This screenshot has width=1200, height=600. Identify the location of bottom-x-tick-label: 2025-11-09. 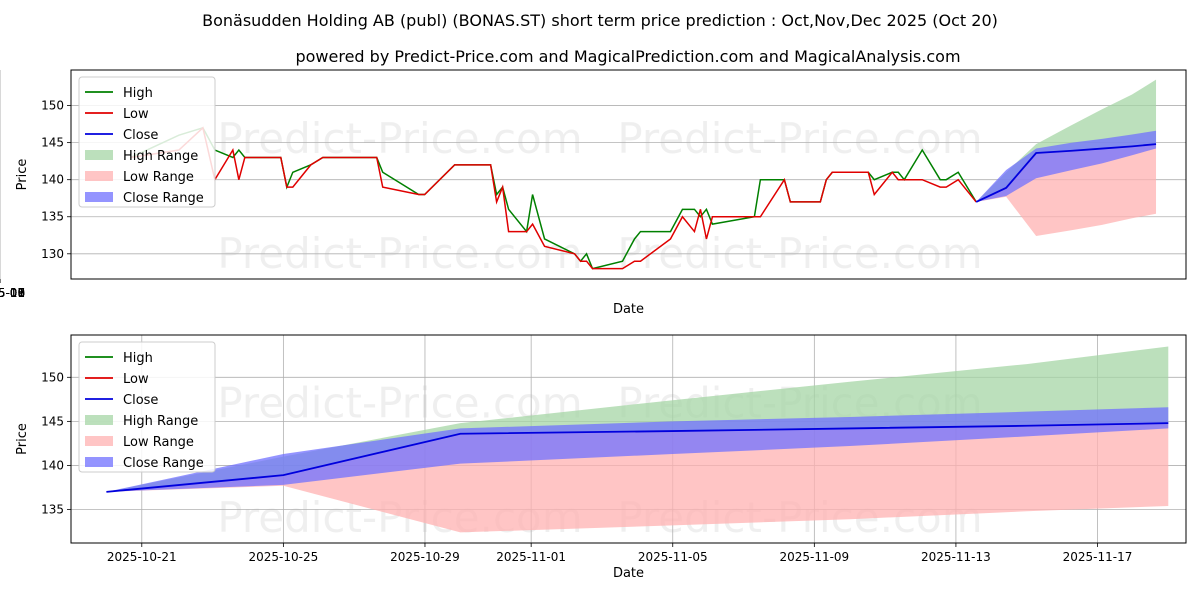
(814, 557).